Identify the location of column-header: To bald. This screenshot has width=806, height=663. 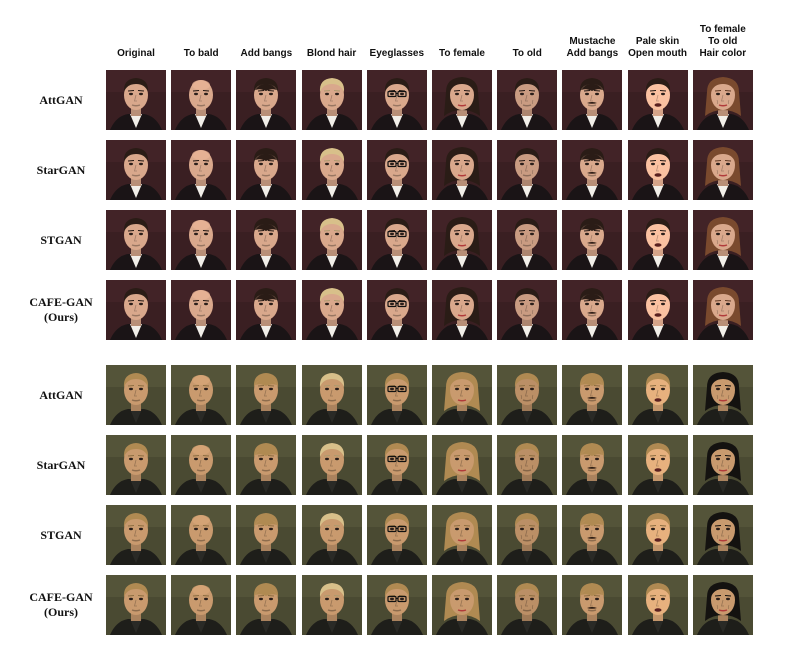
(201, 53).